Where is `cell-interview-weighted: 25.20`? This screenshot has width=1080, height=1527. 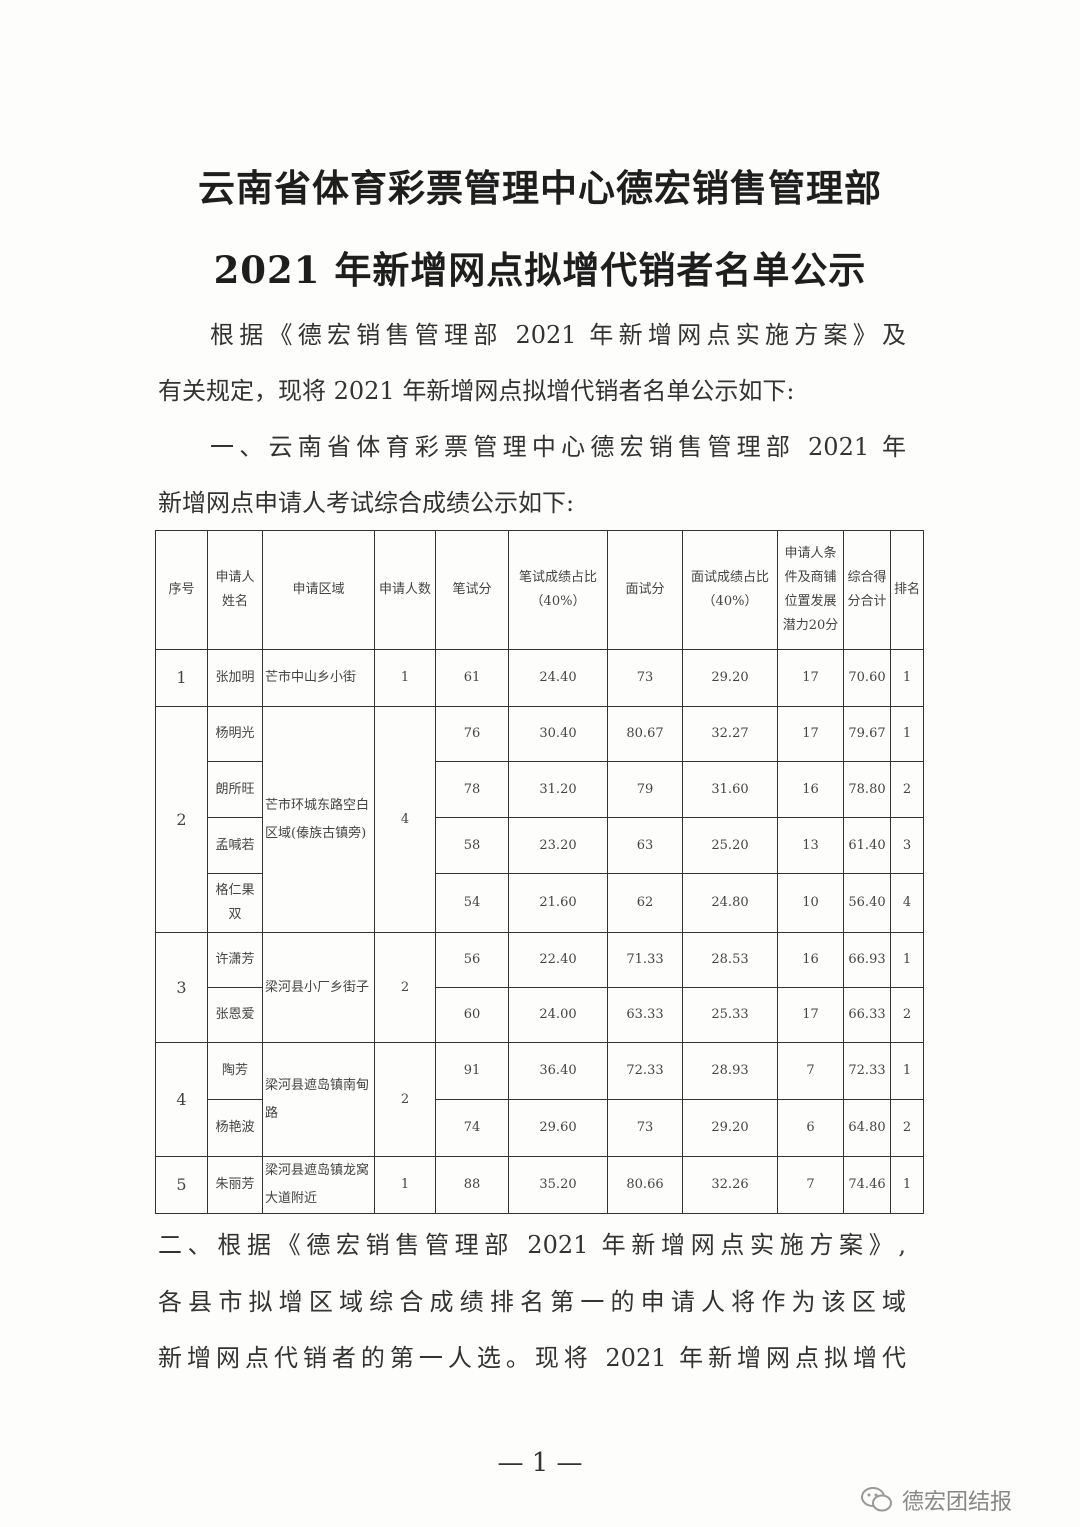 cell-interview-weighted: 25.20 is located at coordinates (730, 845).